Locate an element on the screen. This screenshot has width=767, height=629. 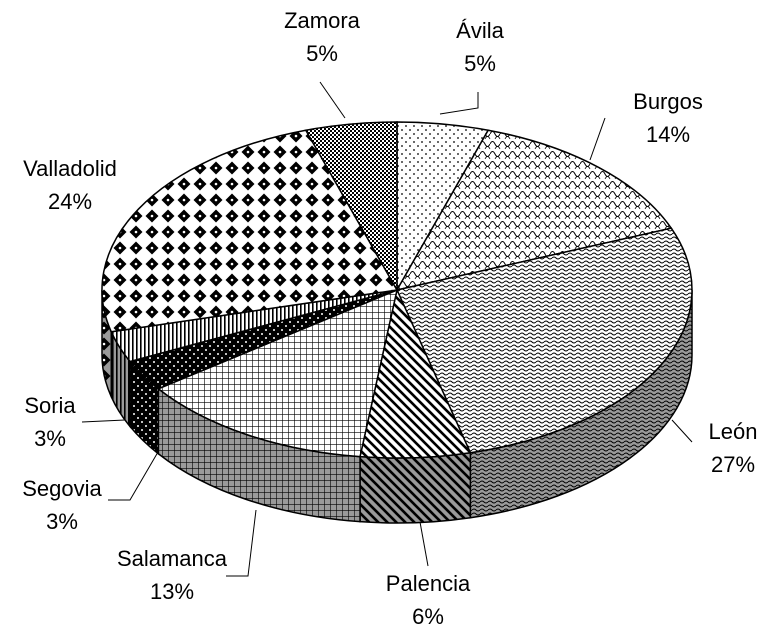
slice-label: Zamora is located at coordinates (322, 20).